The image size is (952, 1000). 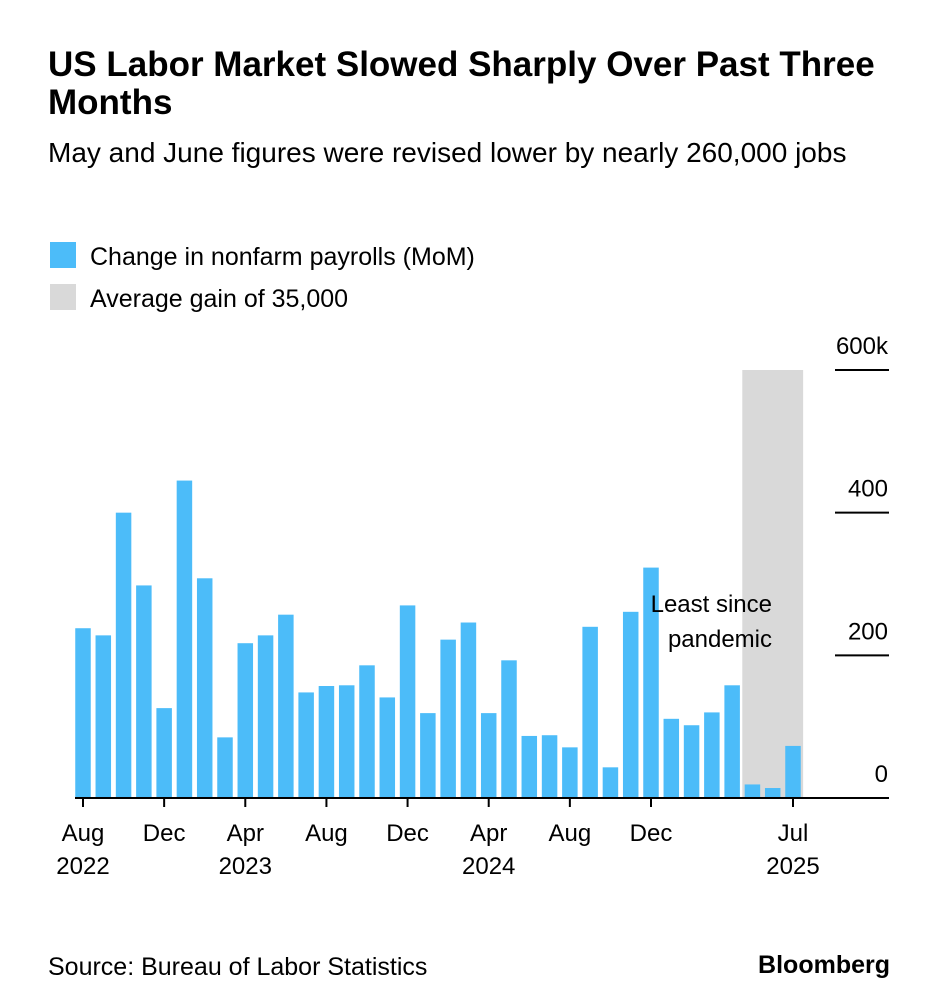 What do you see at coordinates (881, 774) in the screenshot?
I see `y-tick-label: 0` at bounding box center [881, 774].